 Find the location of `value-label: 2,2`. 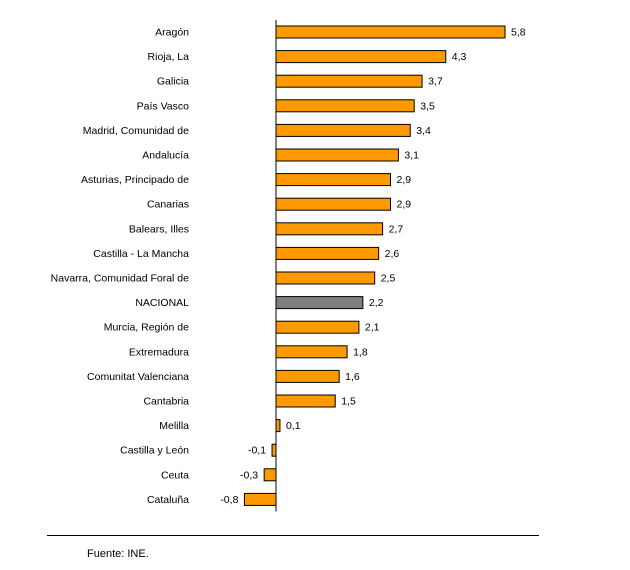

value-label: 2,2 is located at coordinates (376, 303).